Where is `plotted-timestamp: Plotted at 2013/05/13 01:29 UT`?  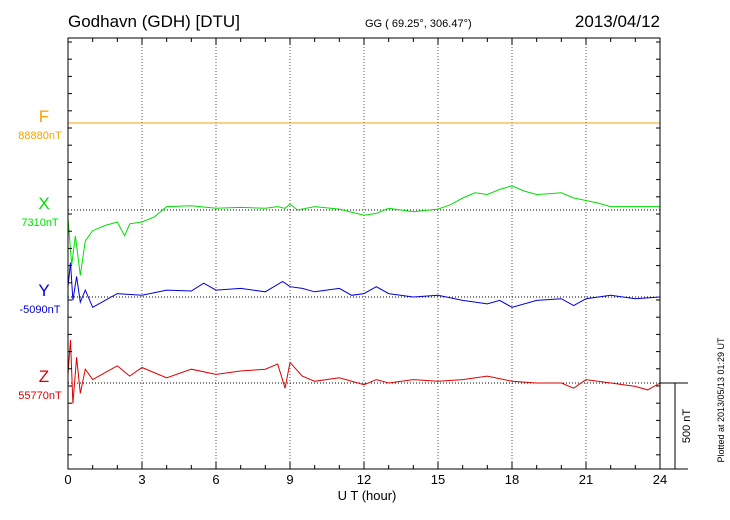
plotted-timestamp: Plotted at 2013/05/13 01:29 UT is located at coordinates (721, 400).